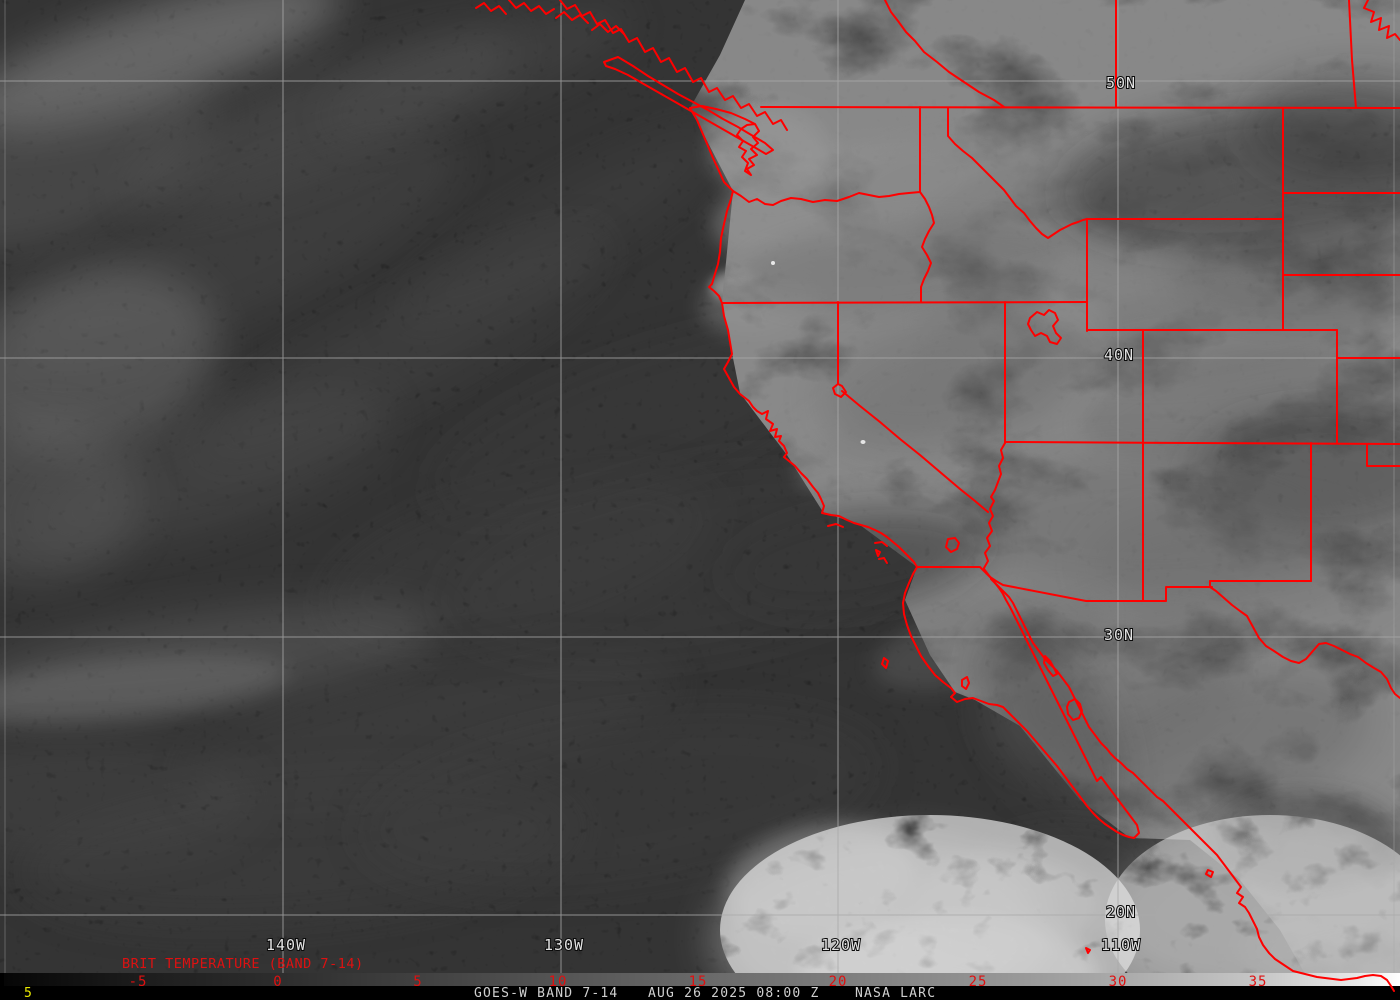 This screenshot has height=1000, width=1400. I want to click on colorbar-title: BRIT TEMPERATURE (BAND 7-14), so click(243, 964).